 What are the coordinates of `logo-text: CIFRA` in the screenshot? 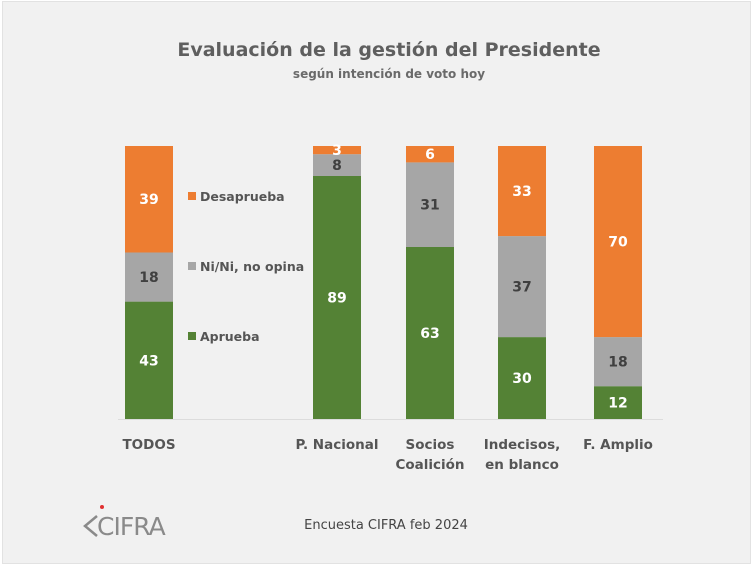 It's located at (131, 526).